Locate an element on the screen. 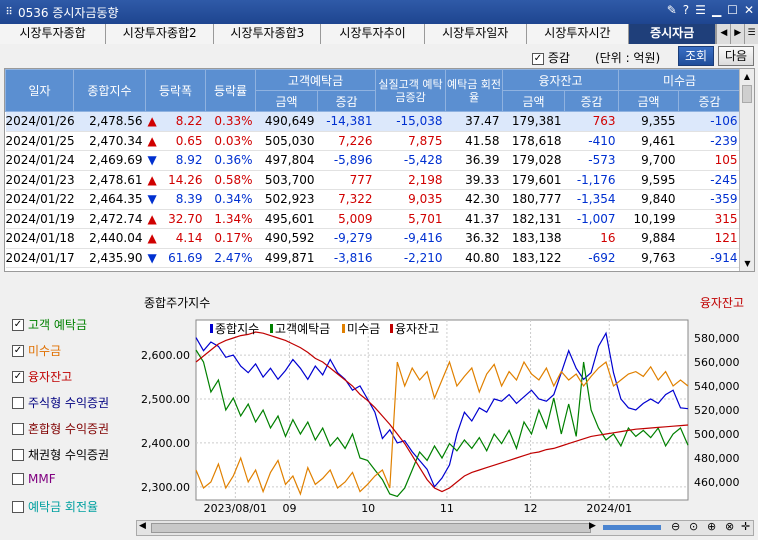  tab-stock-funds: 증시자금 is located at coordinates (673, 34).